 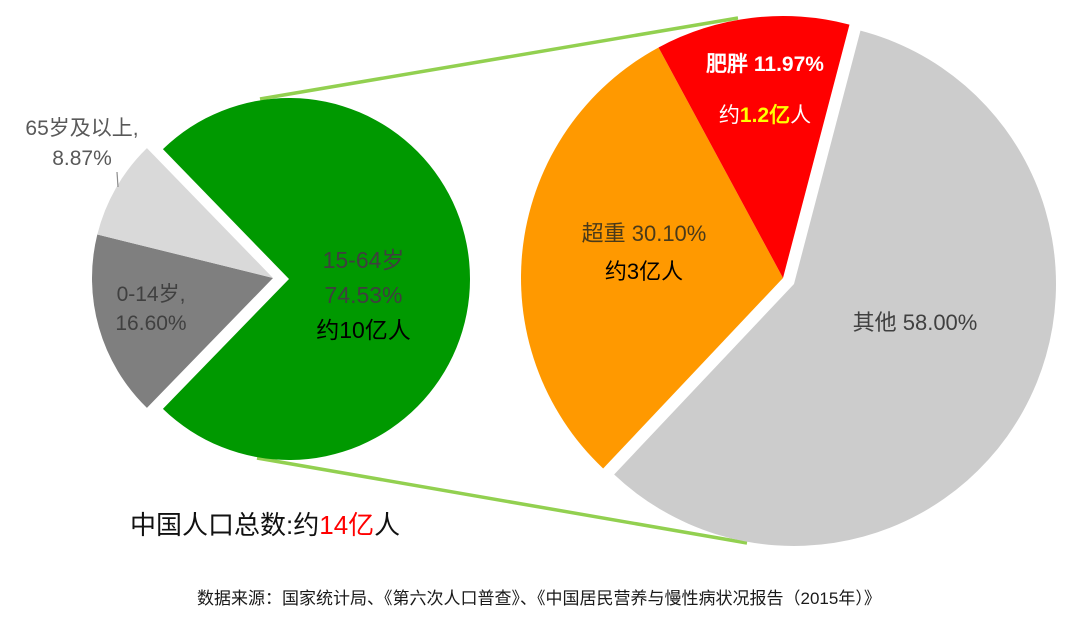 I want to click on label-age-15-64-note: 约10亿人, so click(x=363, y=330).